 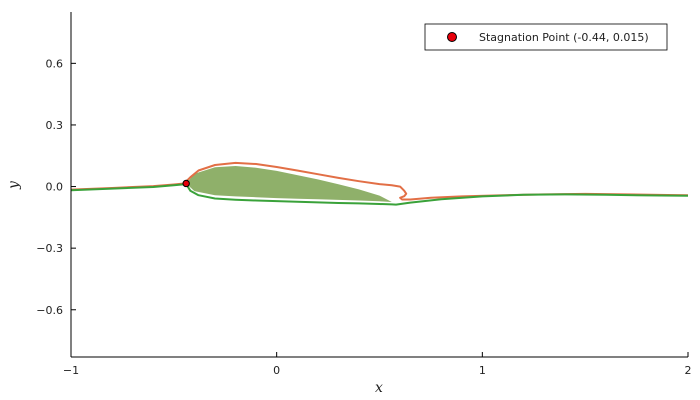 I want to click on y-tick-label: 0.3, so click(x=55, y=125).